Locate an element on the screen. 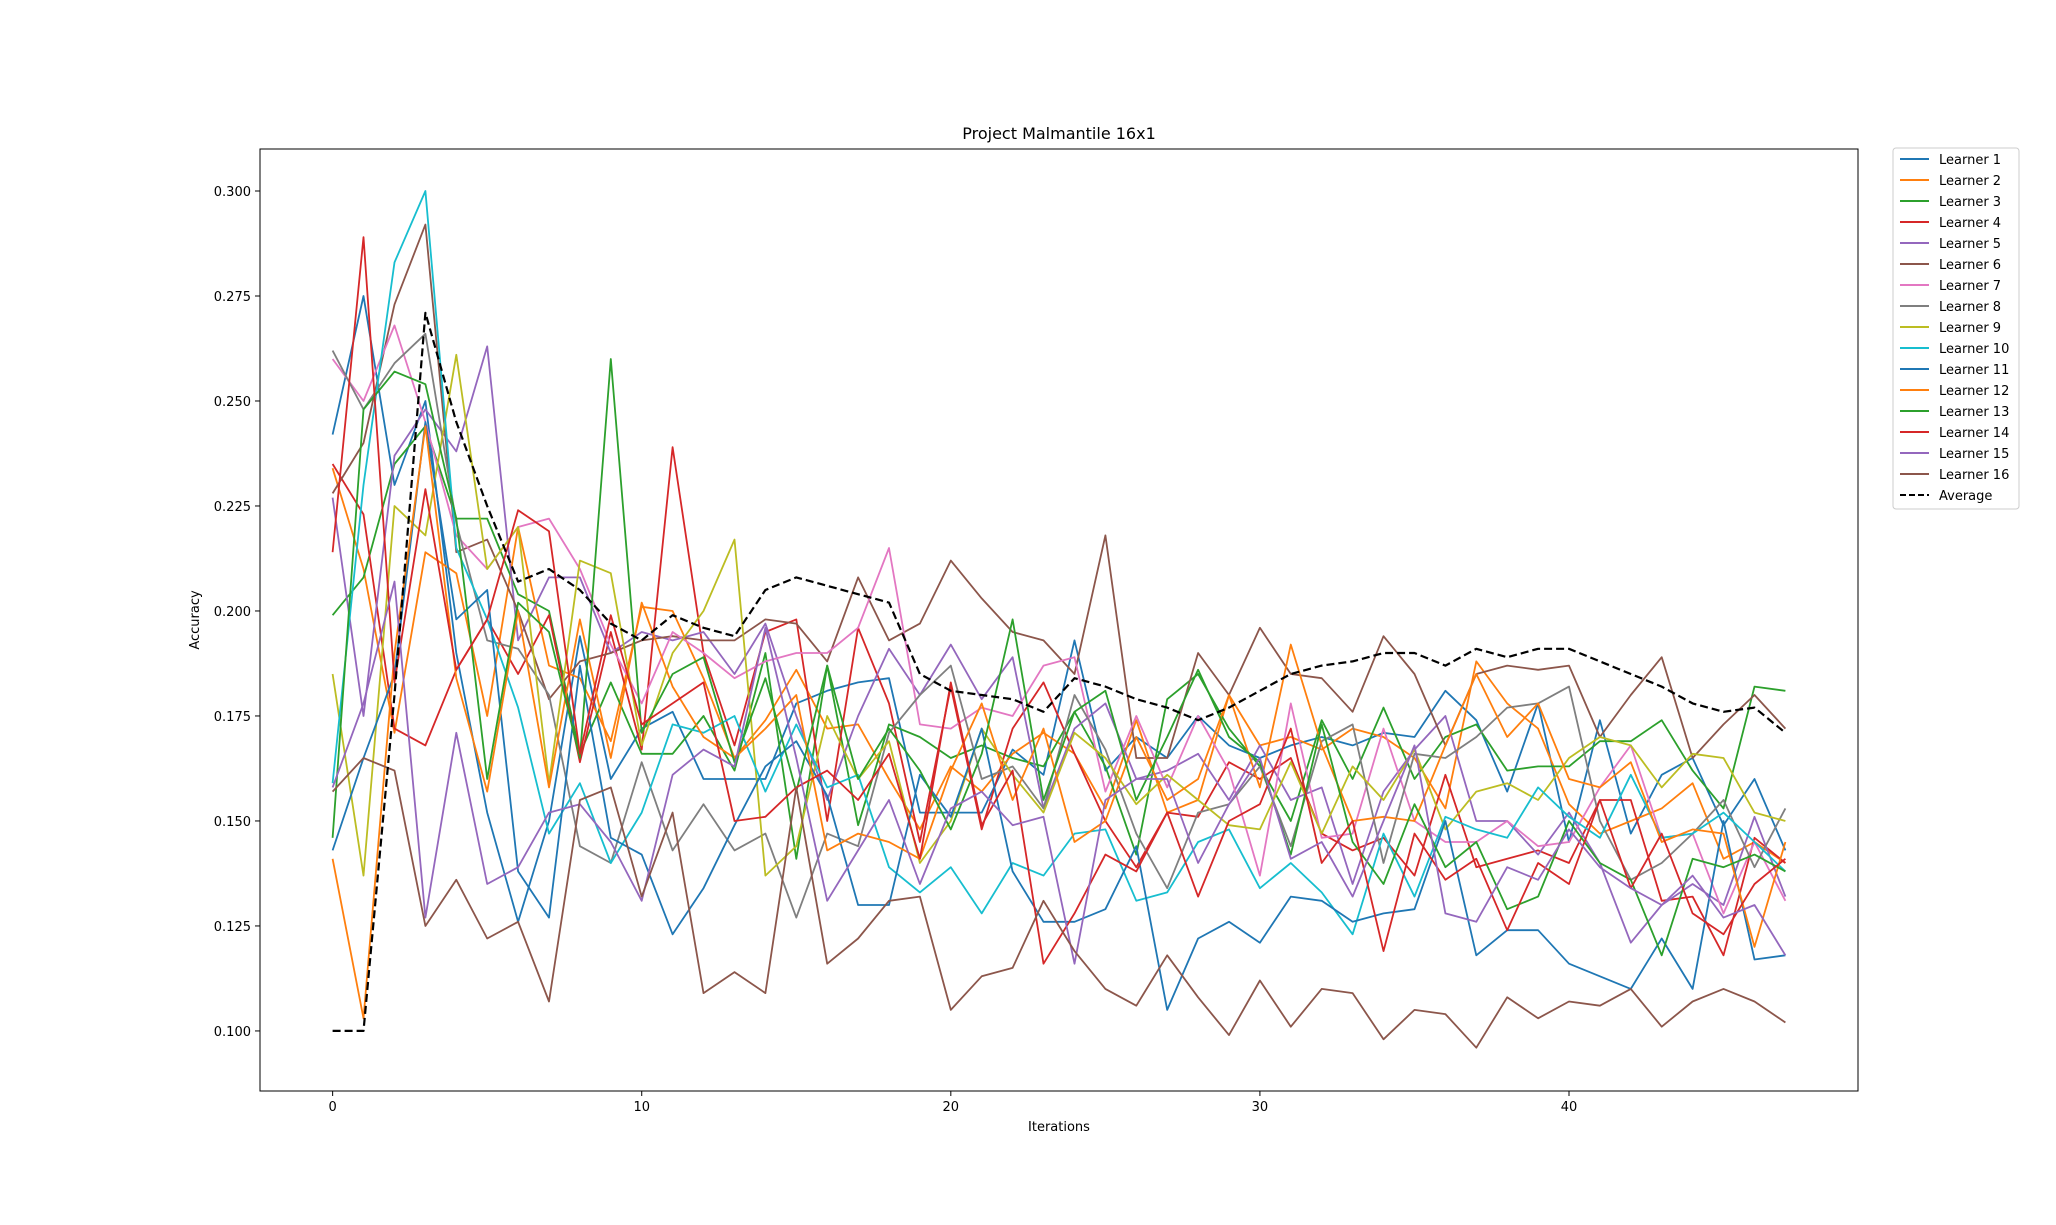 The width and height of the screenshot is (2056, 1225). legend-item: Learner 1 is located at coordinates (1950, 160).